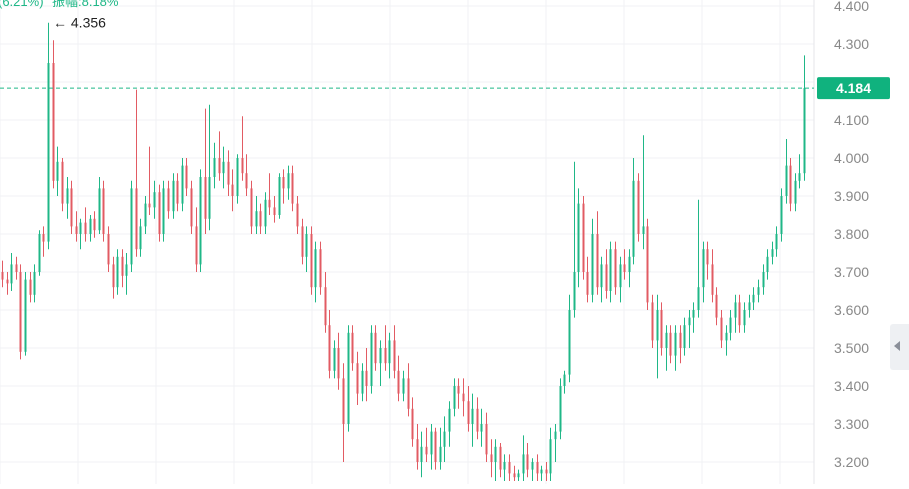  Describe the element at coordinates (59, 4) in the screenshot. I see `header-stats: (6.21%) 振幅:8.18%` at that location.